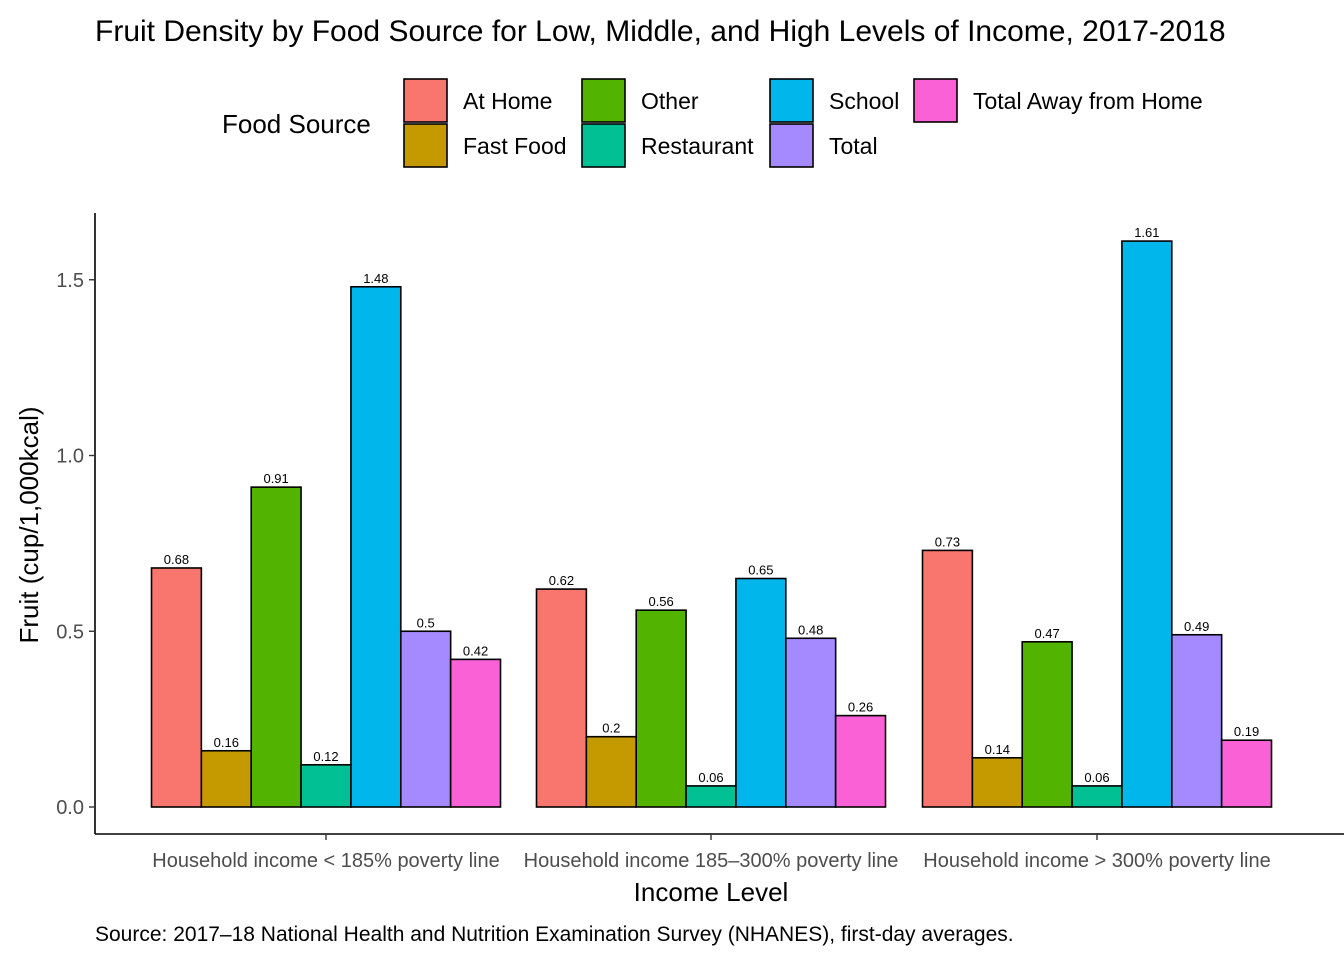  Describe the element at coordinates (325, 756) in the screenshot. I see `data-label: 0.12` at that location.